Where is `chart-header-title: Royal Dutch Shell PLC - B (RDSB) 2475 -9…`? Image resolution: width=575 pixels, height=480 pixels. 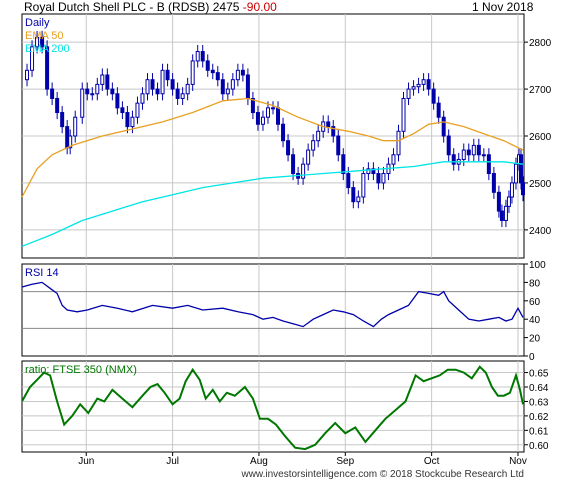
chart-header-title: Royal Dutch Shell PLC - B (RDSB) 2475 -9… is located at coordinates (150, 7).